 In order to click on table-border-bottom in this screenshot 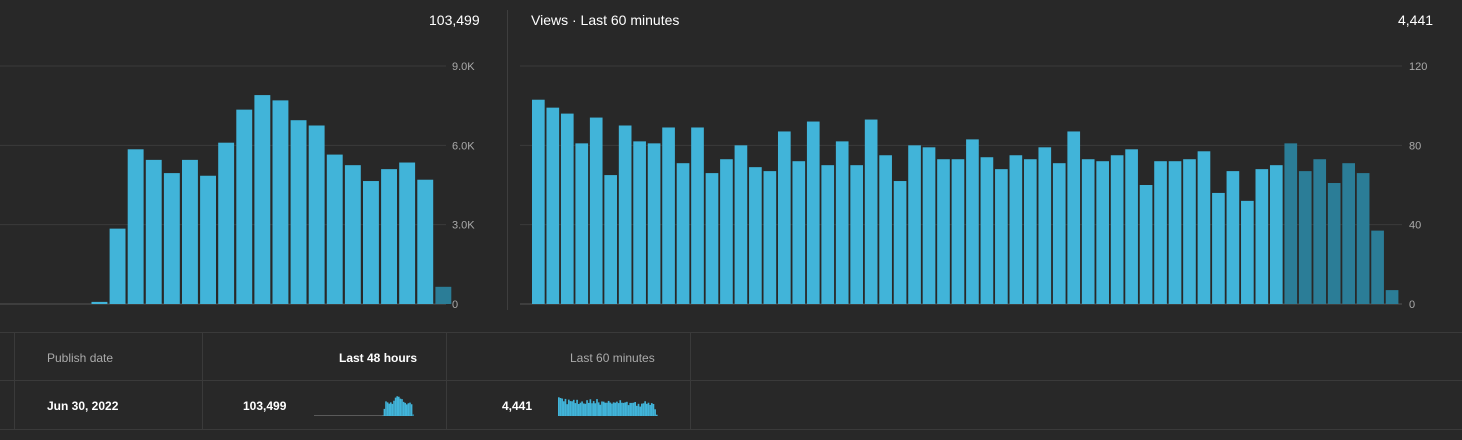, I will do `click(731, 429)`.